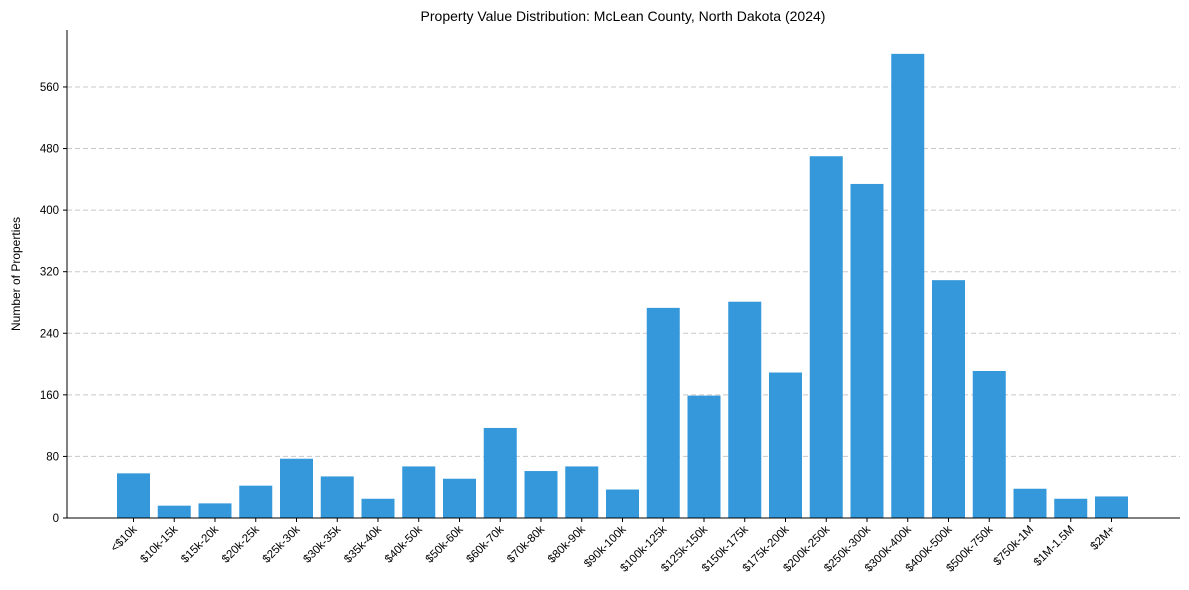 This screenshot has width=1189, height=590. Describe the element at coordinates (1013, 546) in the screenshot. I see `x-tick-label: $750k-1M` at that location.